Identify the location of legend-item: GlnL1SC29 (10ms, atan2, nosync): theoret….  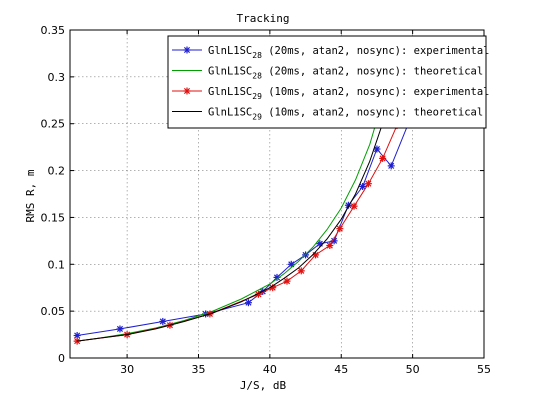
(327, 114).